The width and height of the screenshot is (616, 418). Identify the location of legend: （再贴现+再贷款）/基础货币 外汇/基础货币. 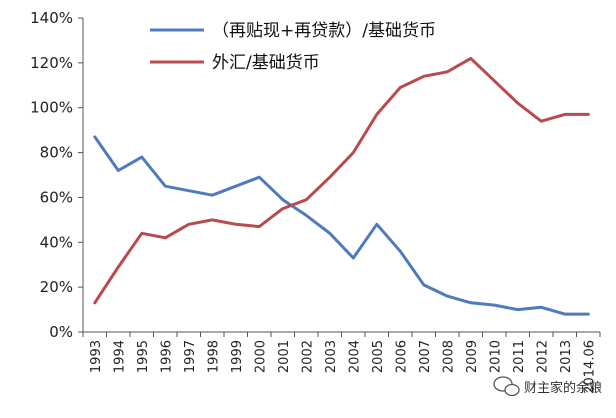
(293, 47).